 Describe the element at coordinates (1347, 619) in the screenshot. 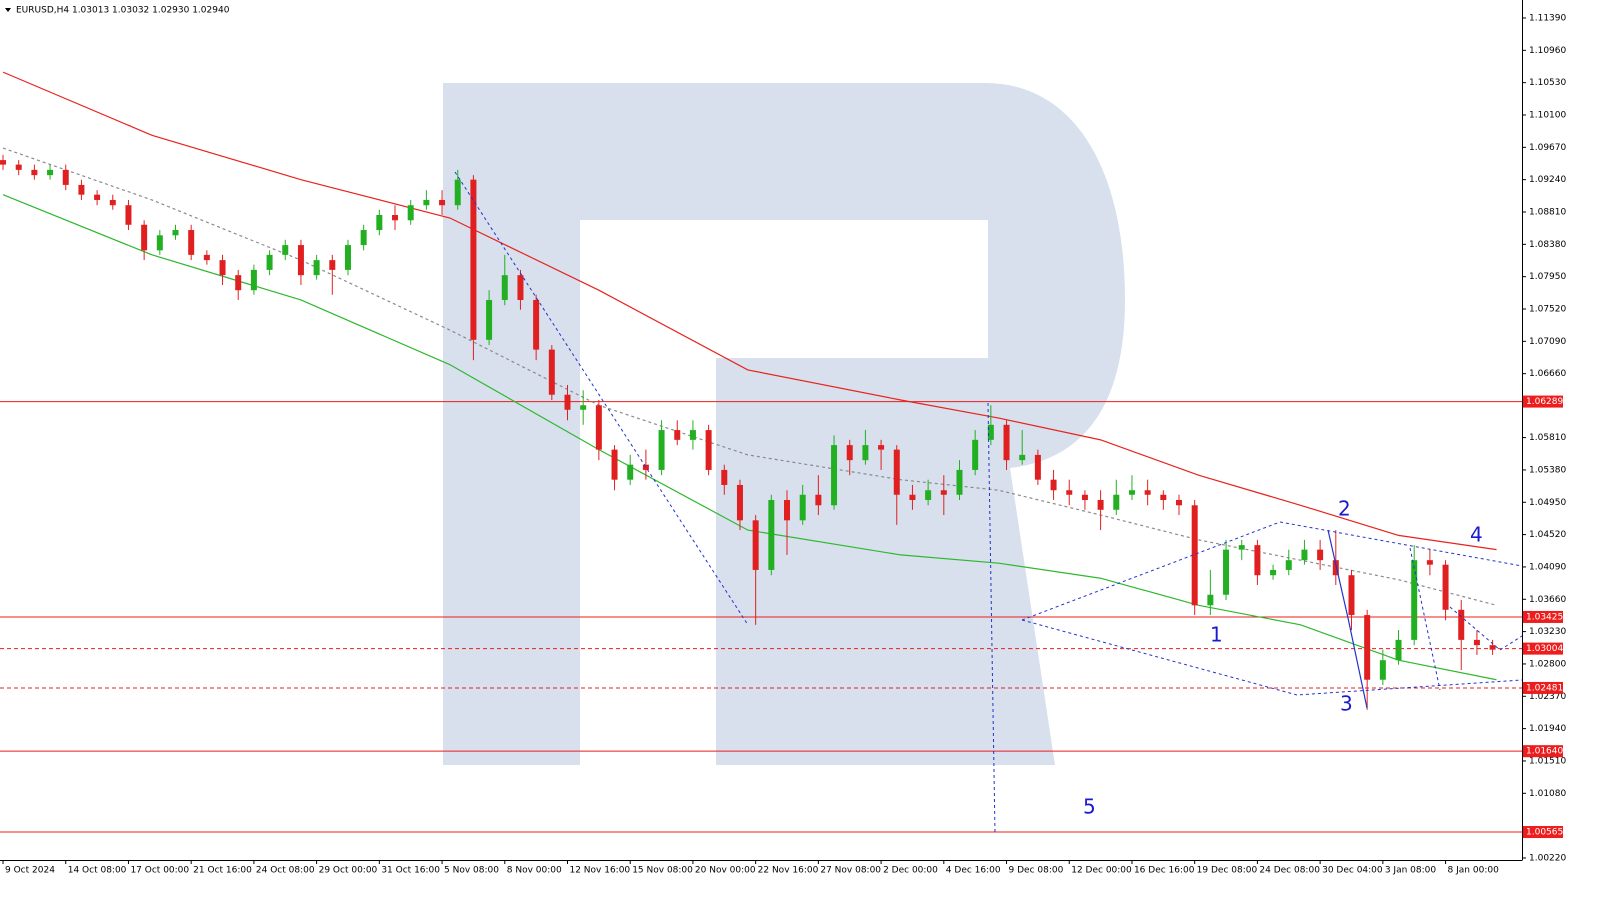

I see `wave-line` at that location.